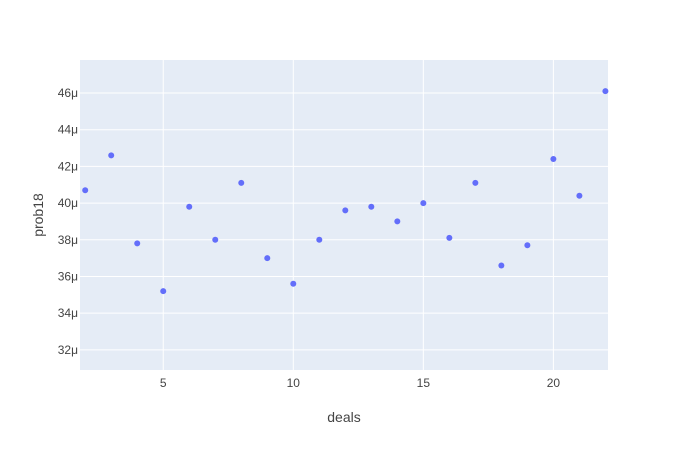  I want to click on x-axis-title: deals, so click(343, 417).